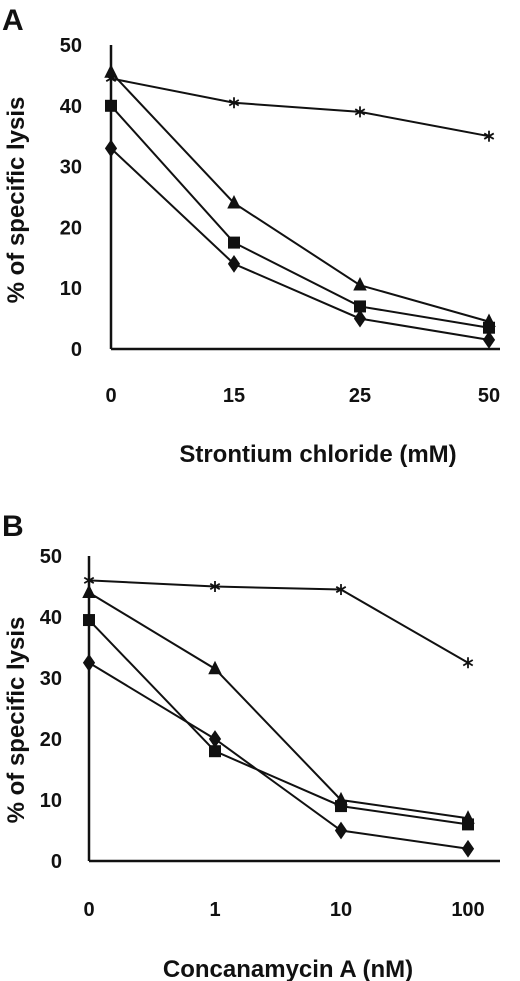 The height and width of the screenshot is (981, 520). I want to click on x-tick-label: 10, so click(341, 910).